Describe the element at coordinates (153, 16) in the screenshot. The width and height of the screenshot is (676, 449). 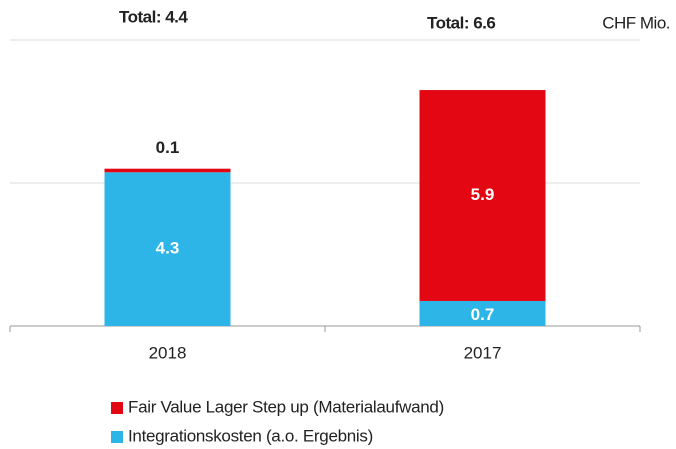
I see `total-annotation: Total: 4.4` at that location.